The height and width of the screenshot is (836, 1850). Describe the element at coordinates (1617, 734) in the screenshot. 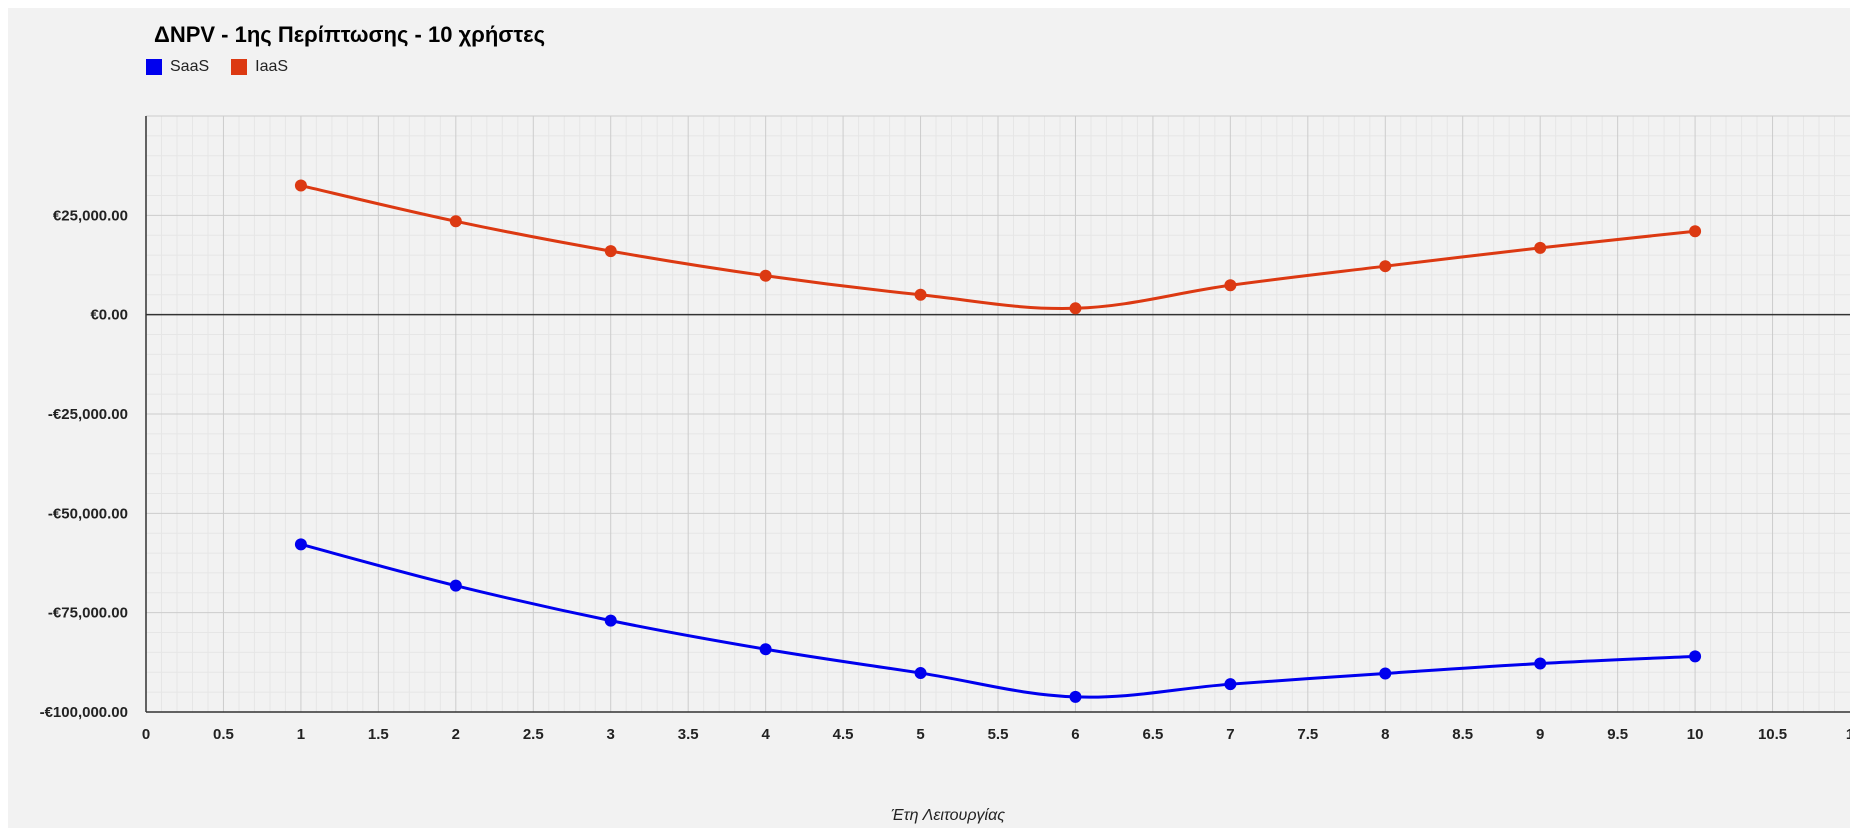

I see `x-tick-label: 9.5` at that location.